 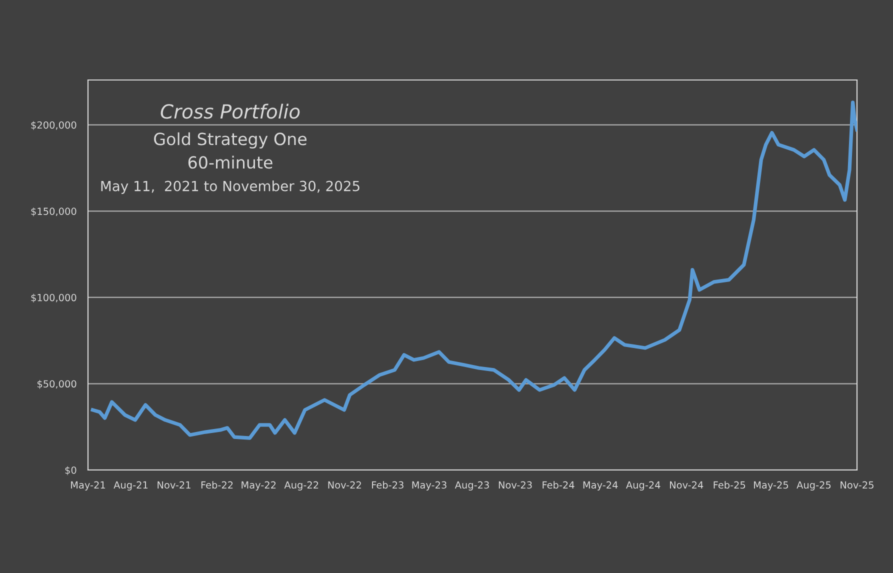 What do you see at coordinates (56, 384) in the screenshot?
I see `y-tick-label: $50,000` at bounding box center [56, 384].